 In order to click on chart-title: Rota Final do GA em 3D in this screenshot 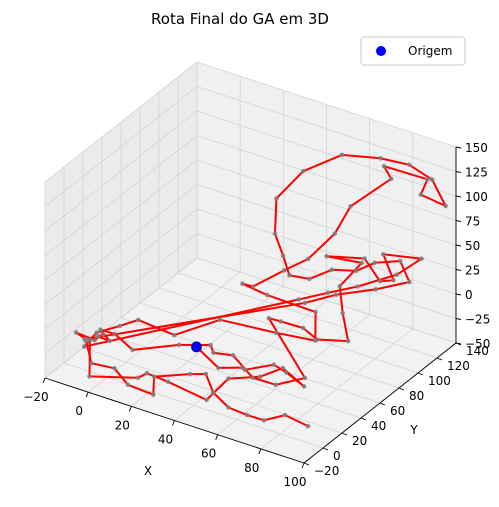, I will do `click(240, 19)`.